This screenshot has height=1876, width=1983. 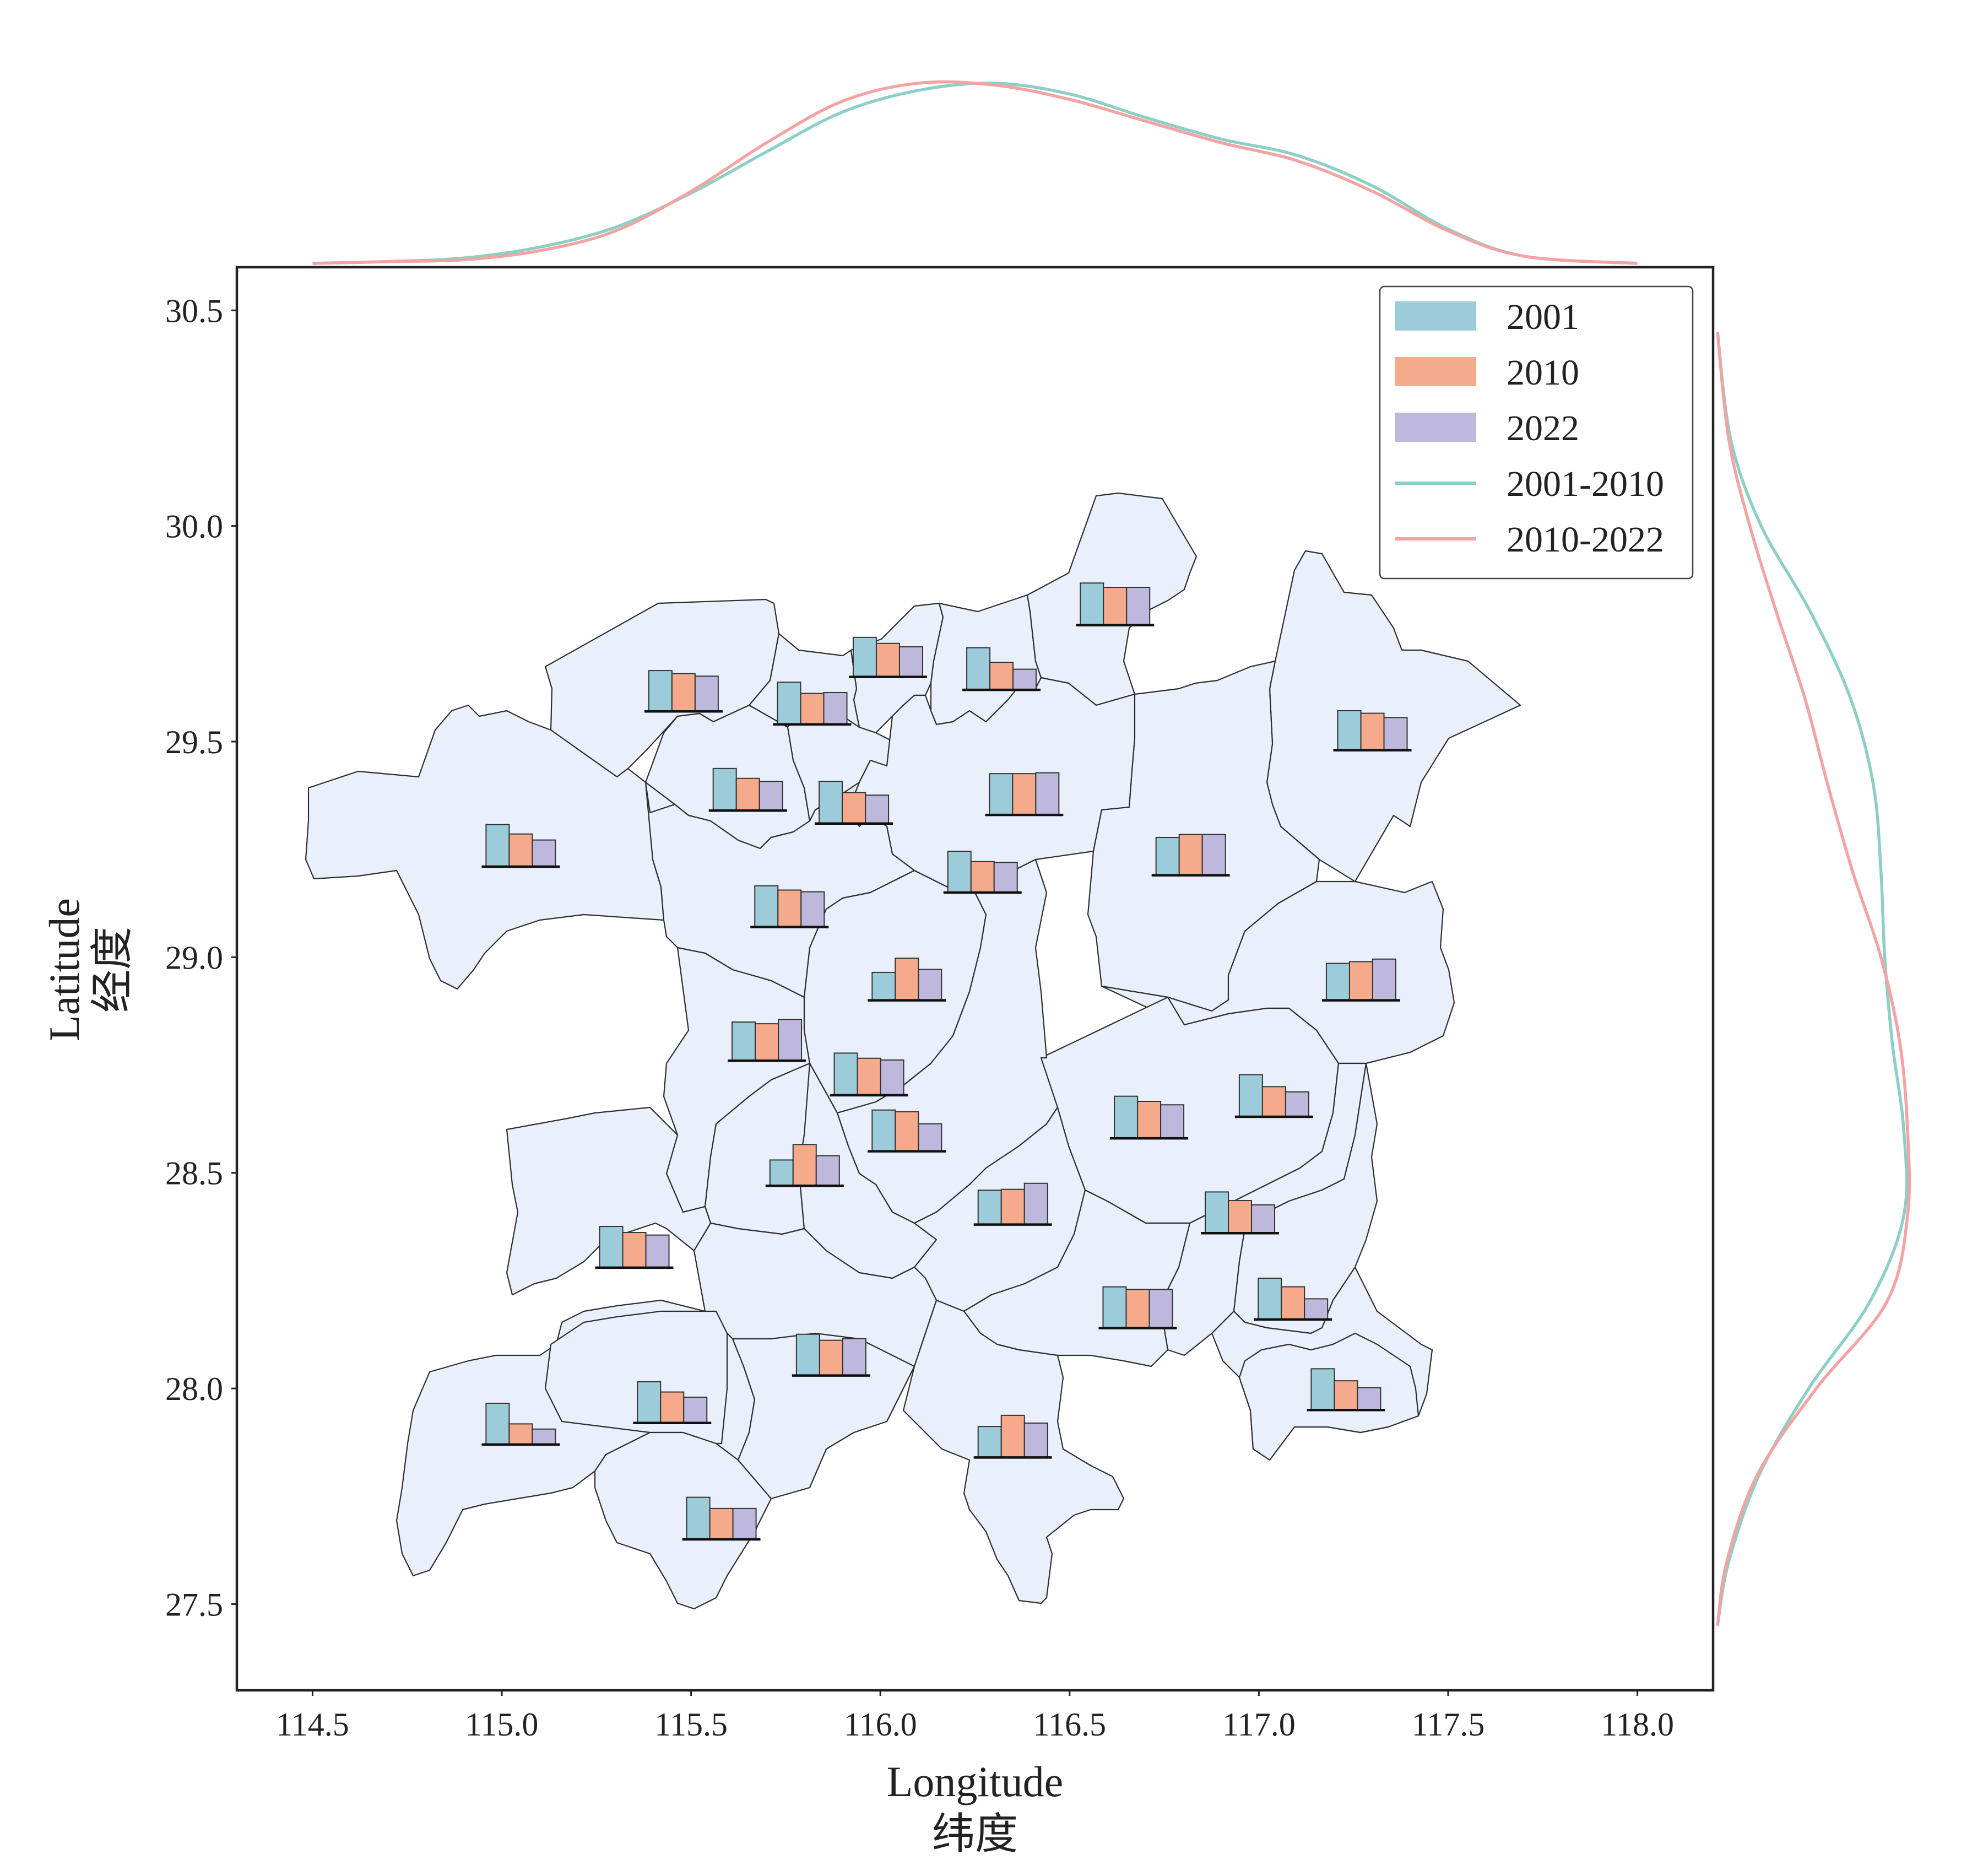 I want to click on y-tick-label: 29.0, so click(x=194, y=957).